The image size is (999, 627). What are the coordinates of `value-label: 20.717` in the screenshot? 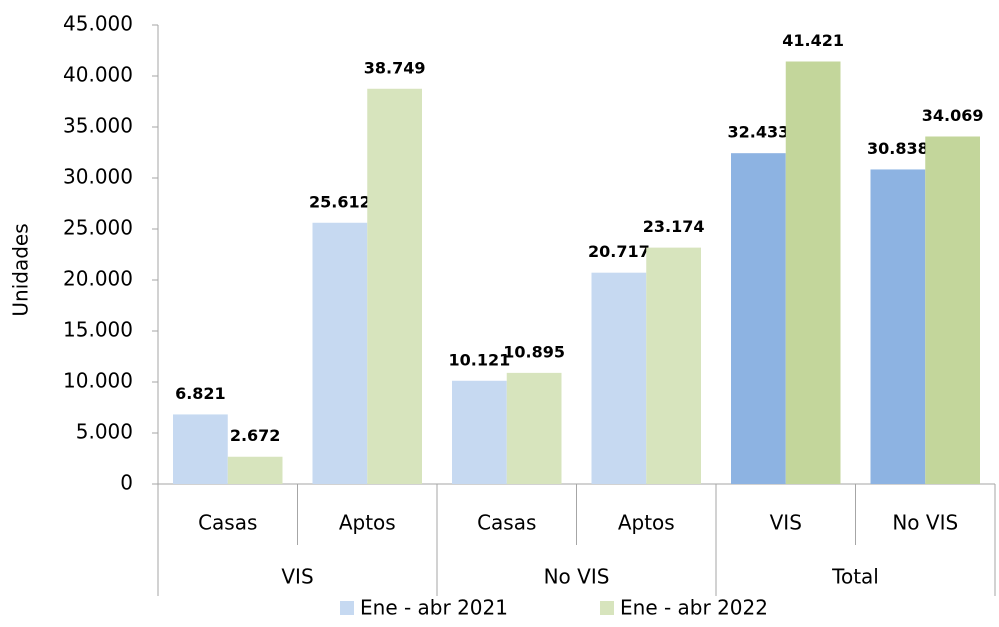 It's located at (619, 251).